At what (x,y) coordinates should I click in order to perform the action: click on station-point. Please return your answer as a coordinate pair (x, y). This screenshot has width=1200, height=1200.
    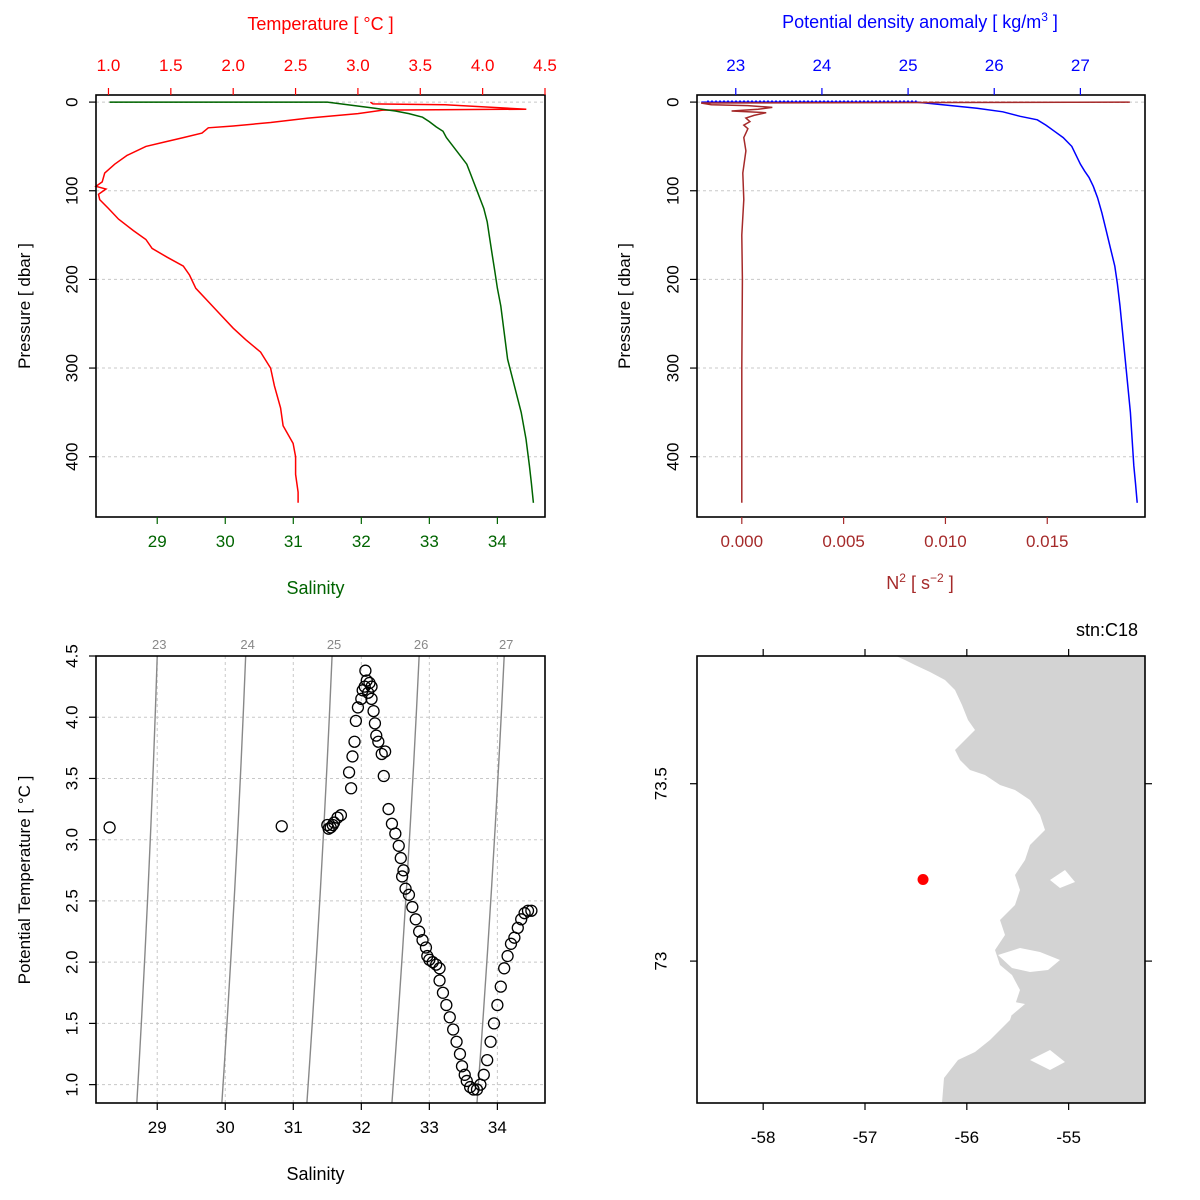
    Looking at the image, I should click on (923, 879).